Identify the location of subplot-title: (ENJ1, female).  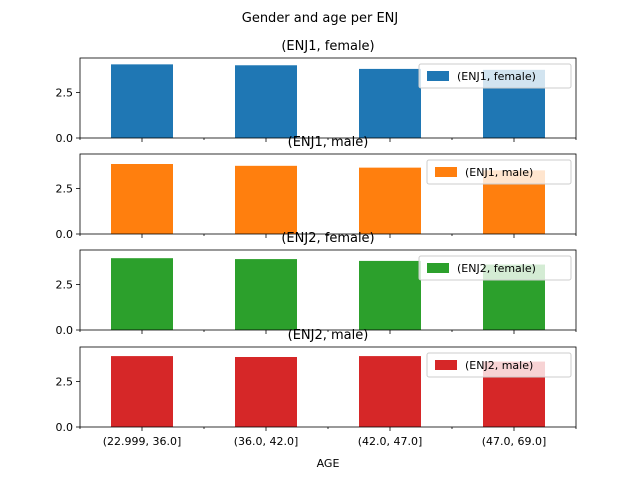
(327, 46).